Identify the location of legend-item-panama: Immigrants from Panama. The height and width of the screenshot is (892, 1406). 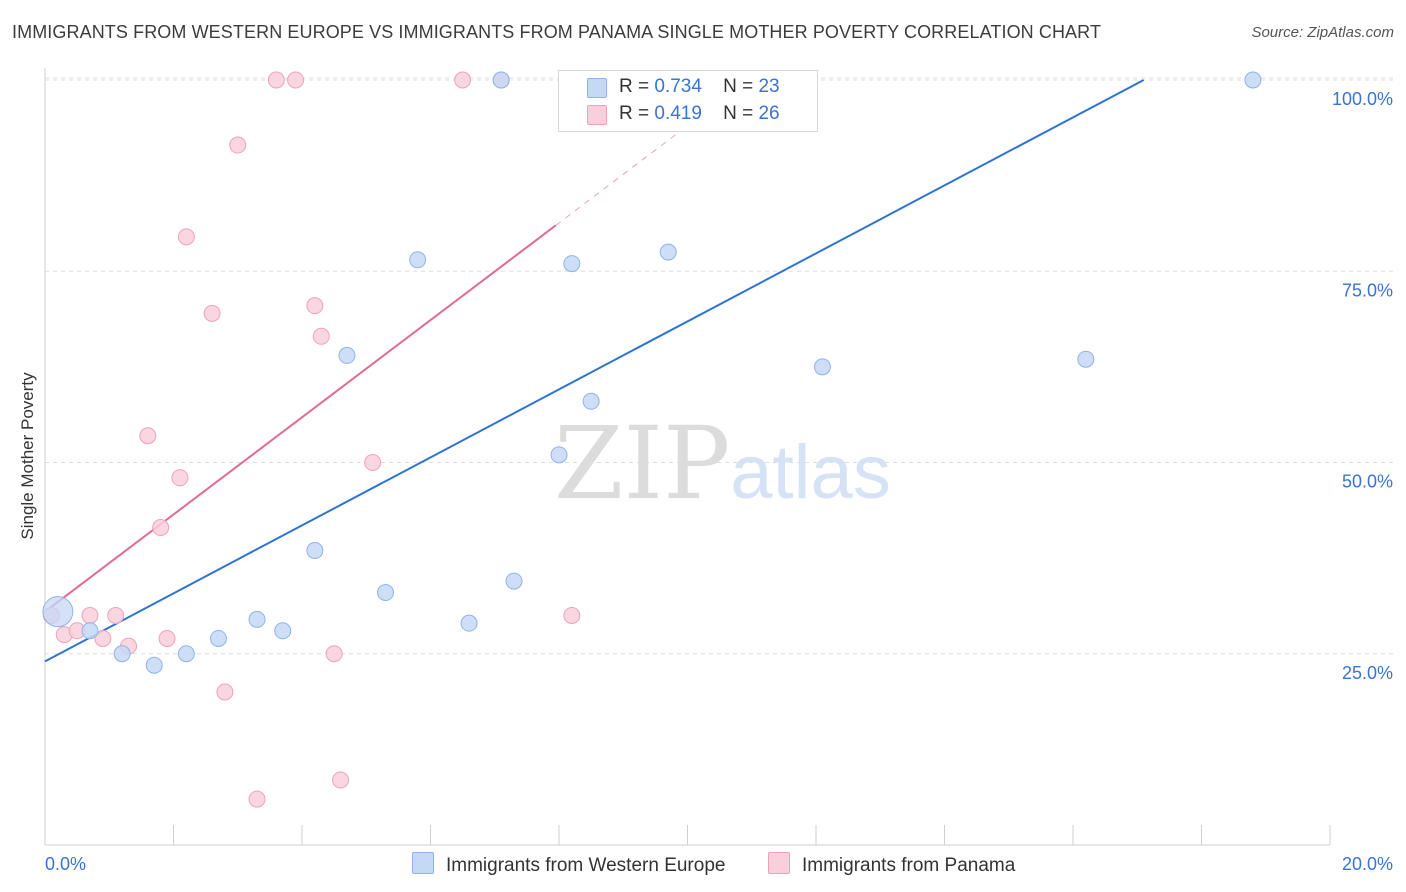
(891, 864).